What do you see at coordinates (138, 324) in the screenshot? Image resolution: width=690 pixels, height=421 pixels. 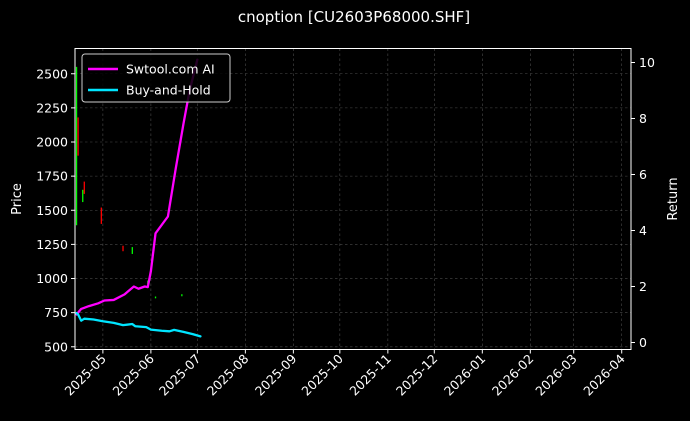 I see `series-line-buy-and-hold` at bounding box center [138, 324].